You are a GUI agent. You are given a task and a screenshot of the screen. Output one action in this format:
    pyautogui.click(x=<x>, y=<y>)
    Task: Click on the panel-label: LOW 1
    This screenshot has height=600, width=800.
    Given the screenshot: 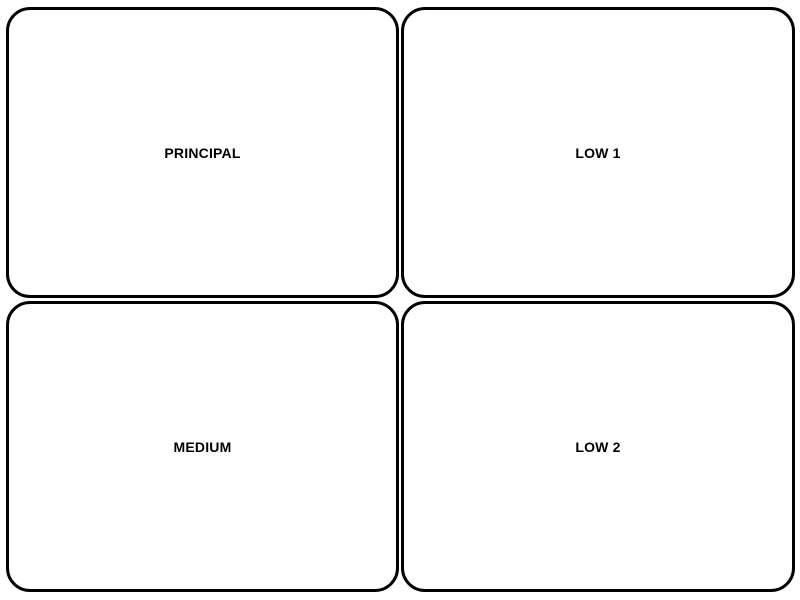 What is the action you would take?
    pyautogui.click(x=598, y=152)
    